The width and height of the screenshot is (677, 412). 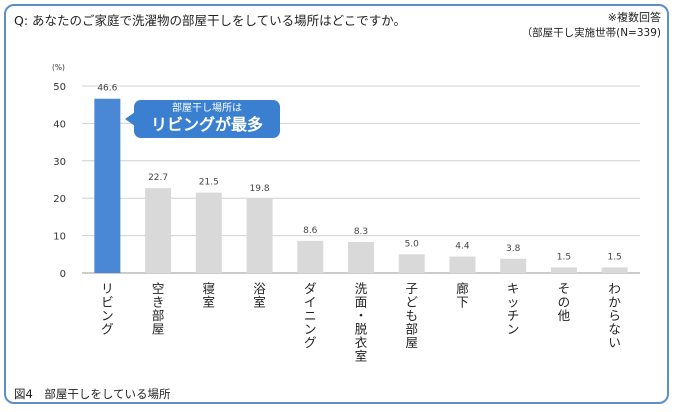 What do you see at coordinates (130, 119) in the screenshot?
I see `callout-pointer` at bounding box center [130, 119].